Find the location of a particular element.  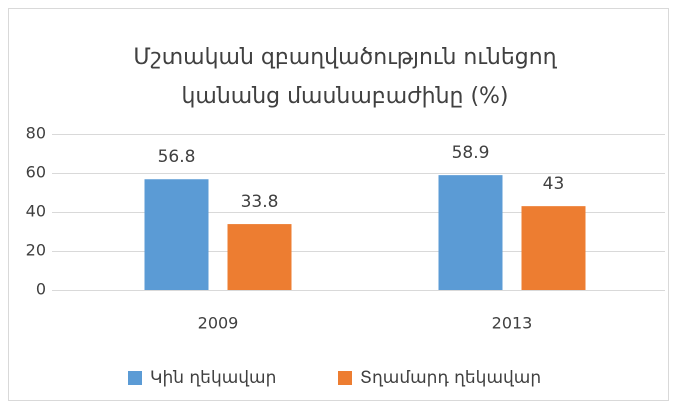

y-tick-label: 20 is located at coordinates (36, 250).